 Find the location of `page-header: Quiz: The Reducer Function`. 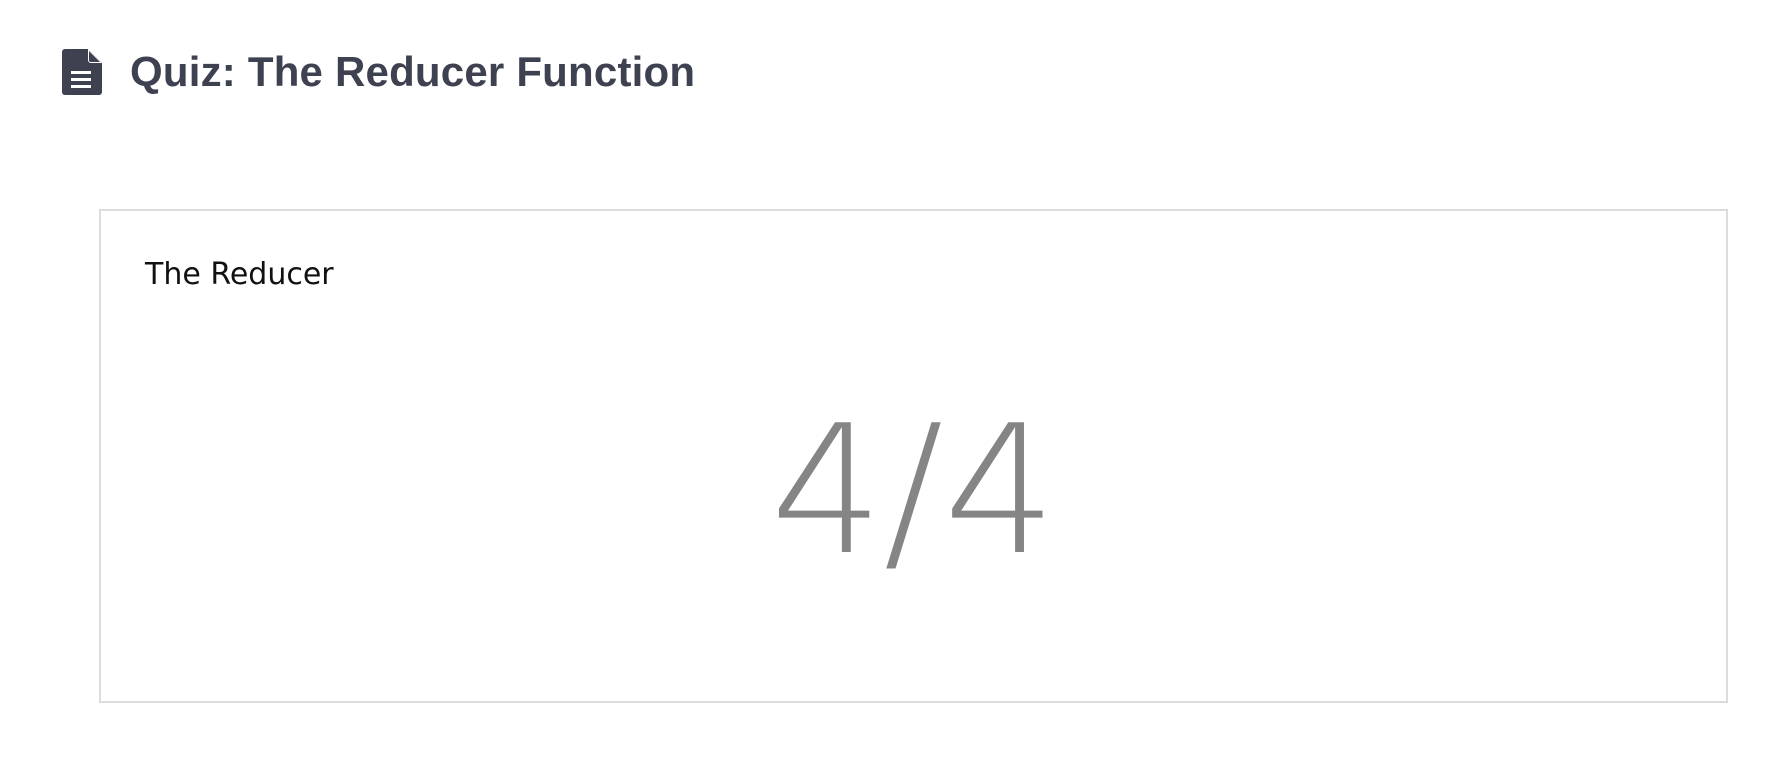

page-header: Quiz: The Reducer Function is located at coordinates (378, 72).